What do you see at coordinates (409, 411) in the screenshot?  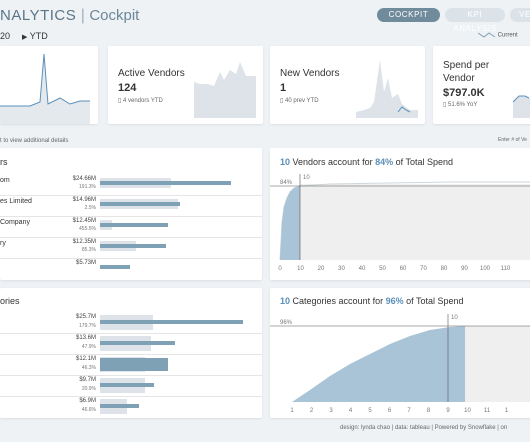 I see `x-tick-label: 7` at bounding box center [409, 411].